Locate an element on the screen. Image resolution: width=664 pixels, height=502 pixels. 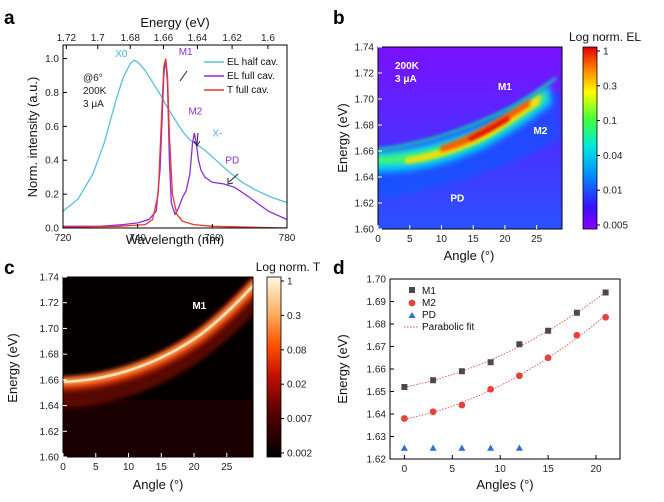
panel-c-ytick-label: 1.62 is located at coordinates (50, 432).